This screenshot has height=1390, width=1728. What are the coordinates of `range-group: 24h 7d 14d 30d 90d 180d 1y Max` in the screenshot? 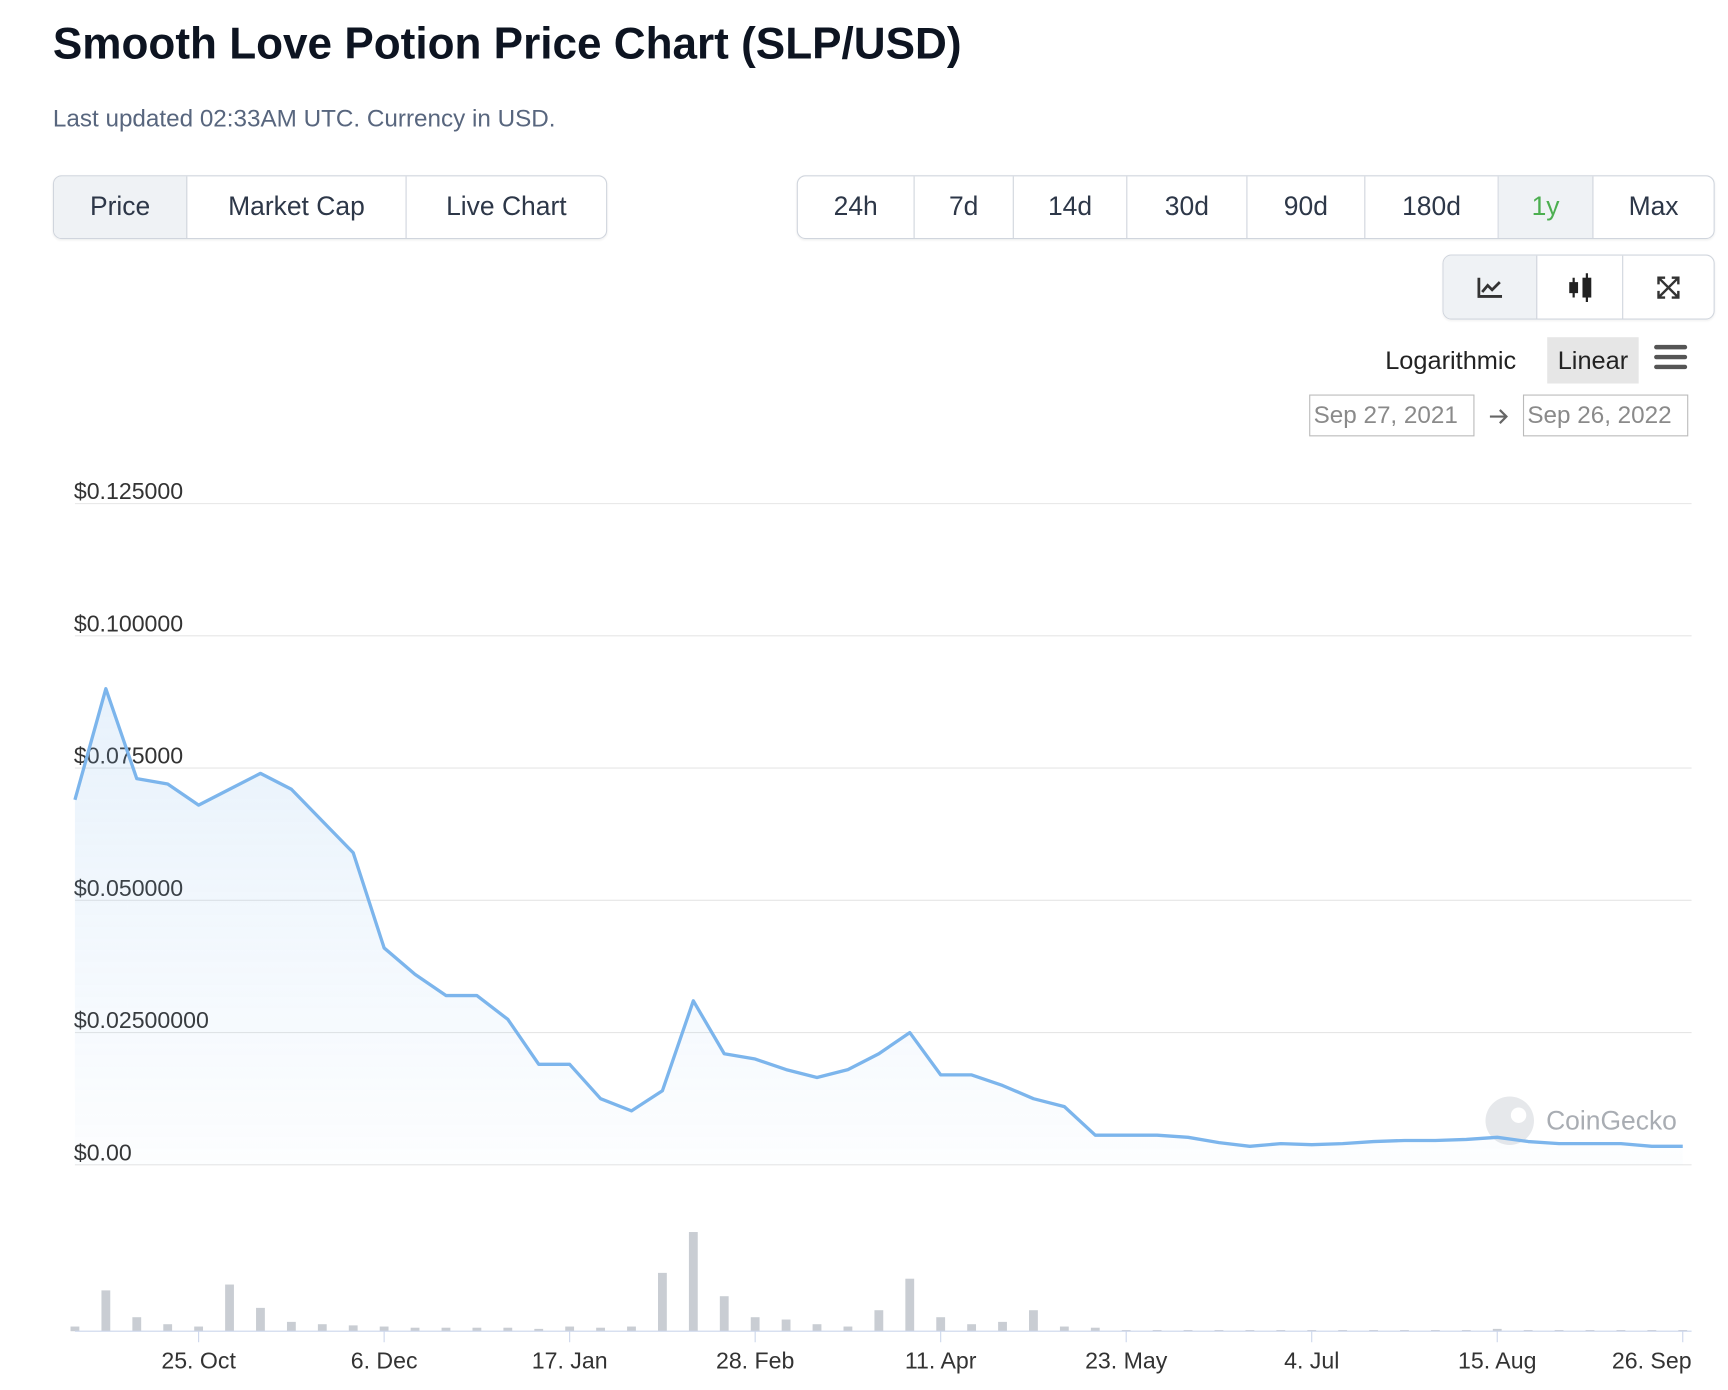 It's located at (1255, 207).